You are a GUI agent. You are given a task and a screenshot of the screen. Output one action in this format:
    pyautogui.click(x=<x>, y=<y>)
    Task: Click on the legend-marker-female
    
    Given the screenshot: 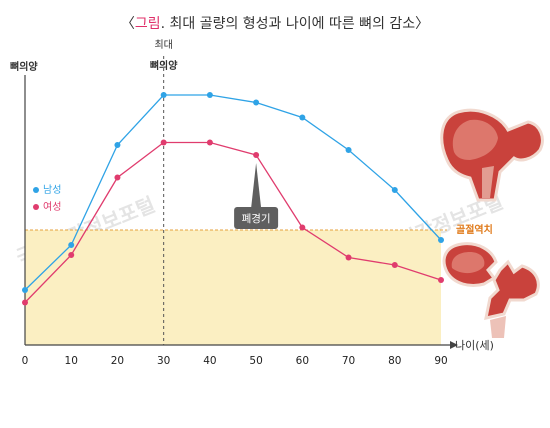 What is the action you would take?
    pyautogui.click(x=36, y=207)
    